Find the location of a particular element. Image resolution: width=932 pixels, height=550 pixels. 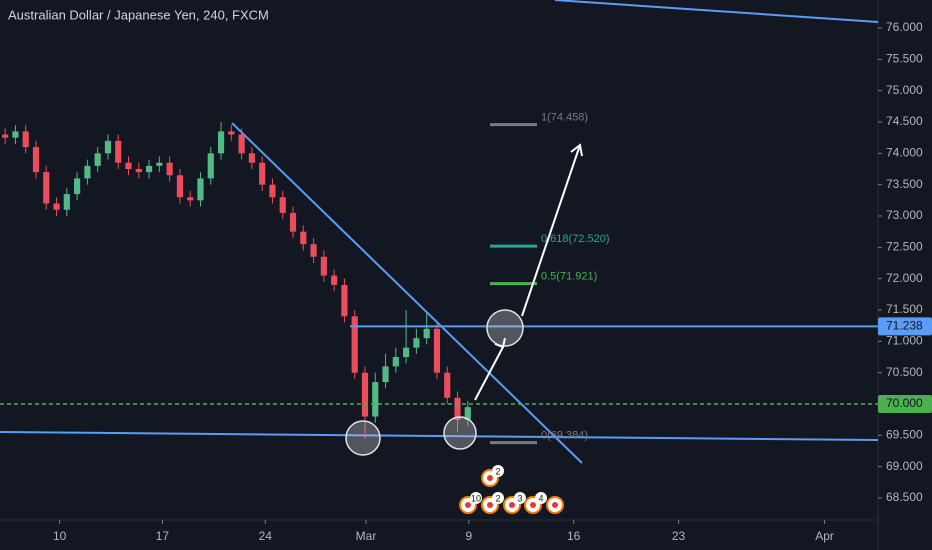

y-tick-label: 74.500 is located at coordinates (904, 121).